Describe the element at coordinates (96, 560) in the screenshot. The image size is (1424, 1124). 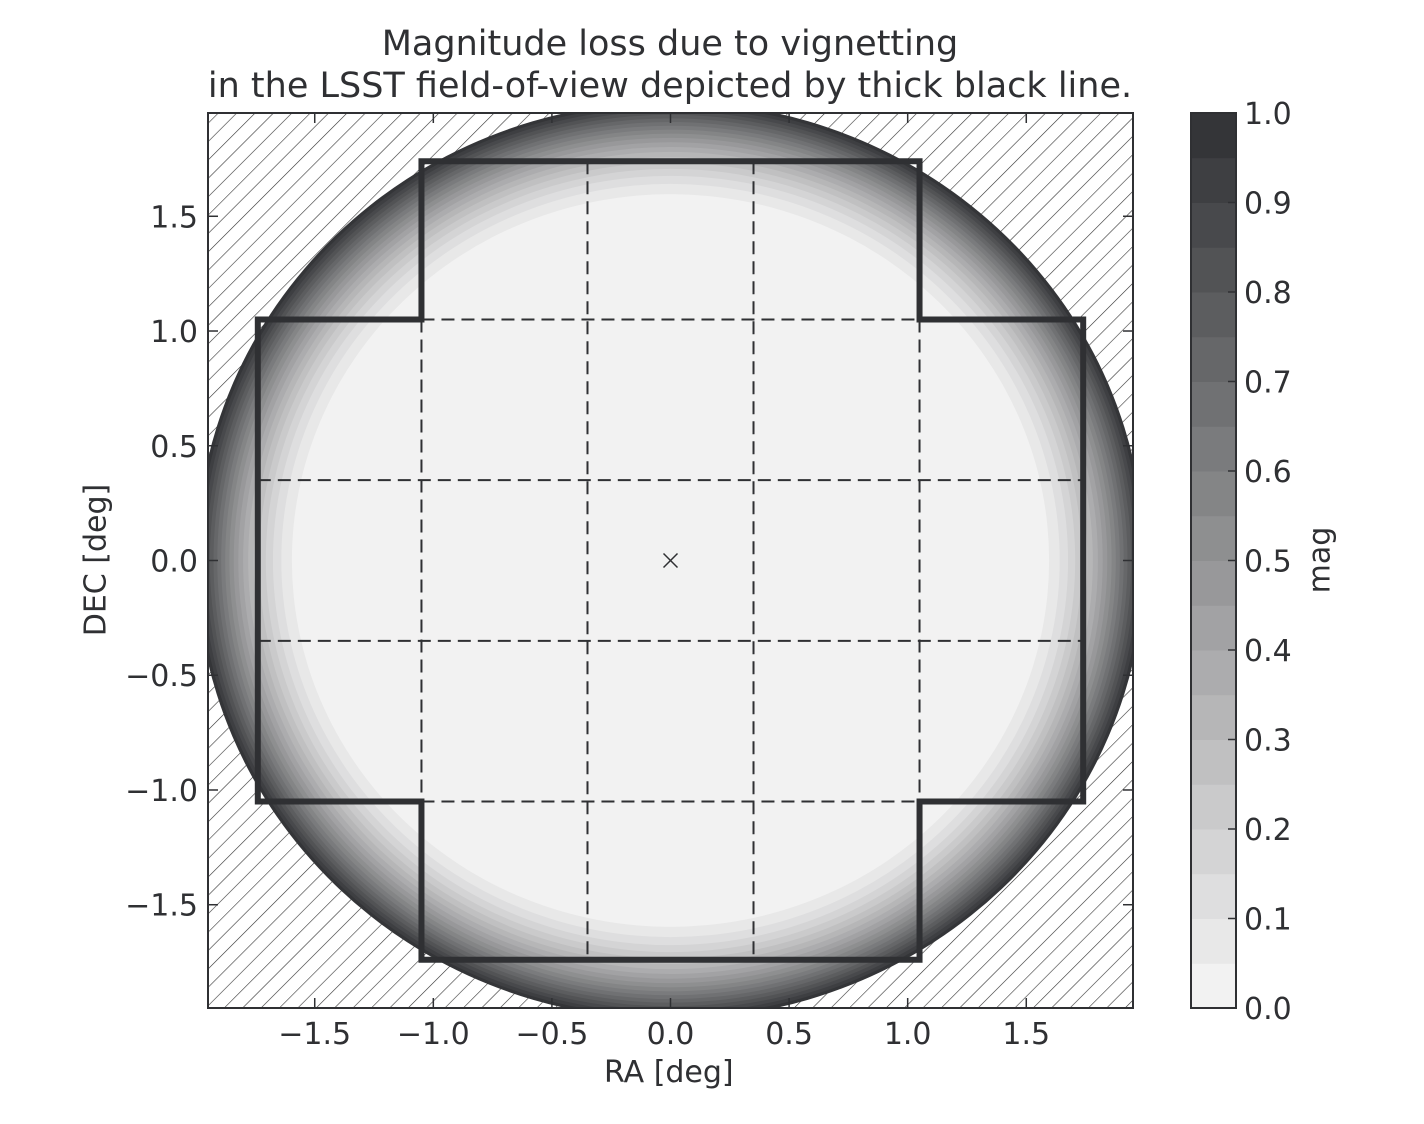
I see `y-axis-label: DEC [deg]` at that location.